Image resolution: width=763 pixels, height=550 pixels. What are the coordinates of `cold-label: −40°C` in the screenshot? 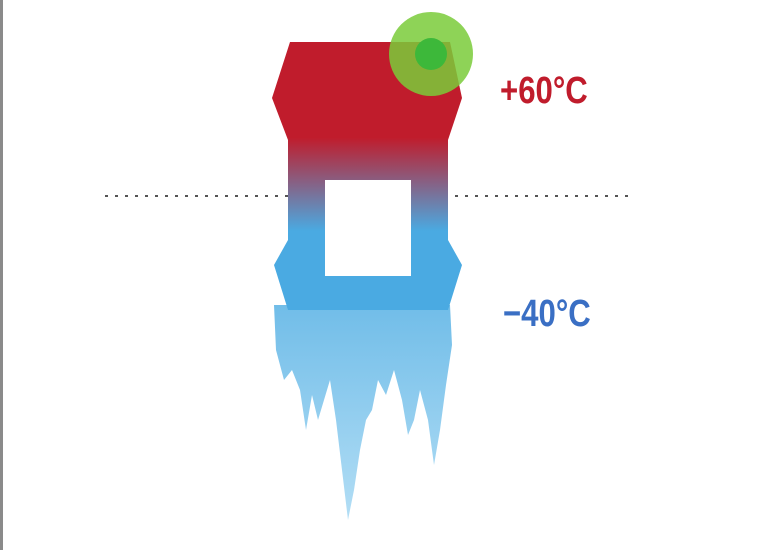 It's located at (547, 314).